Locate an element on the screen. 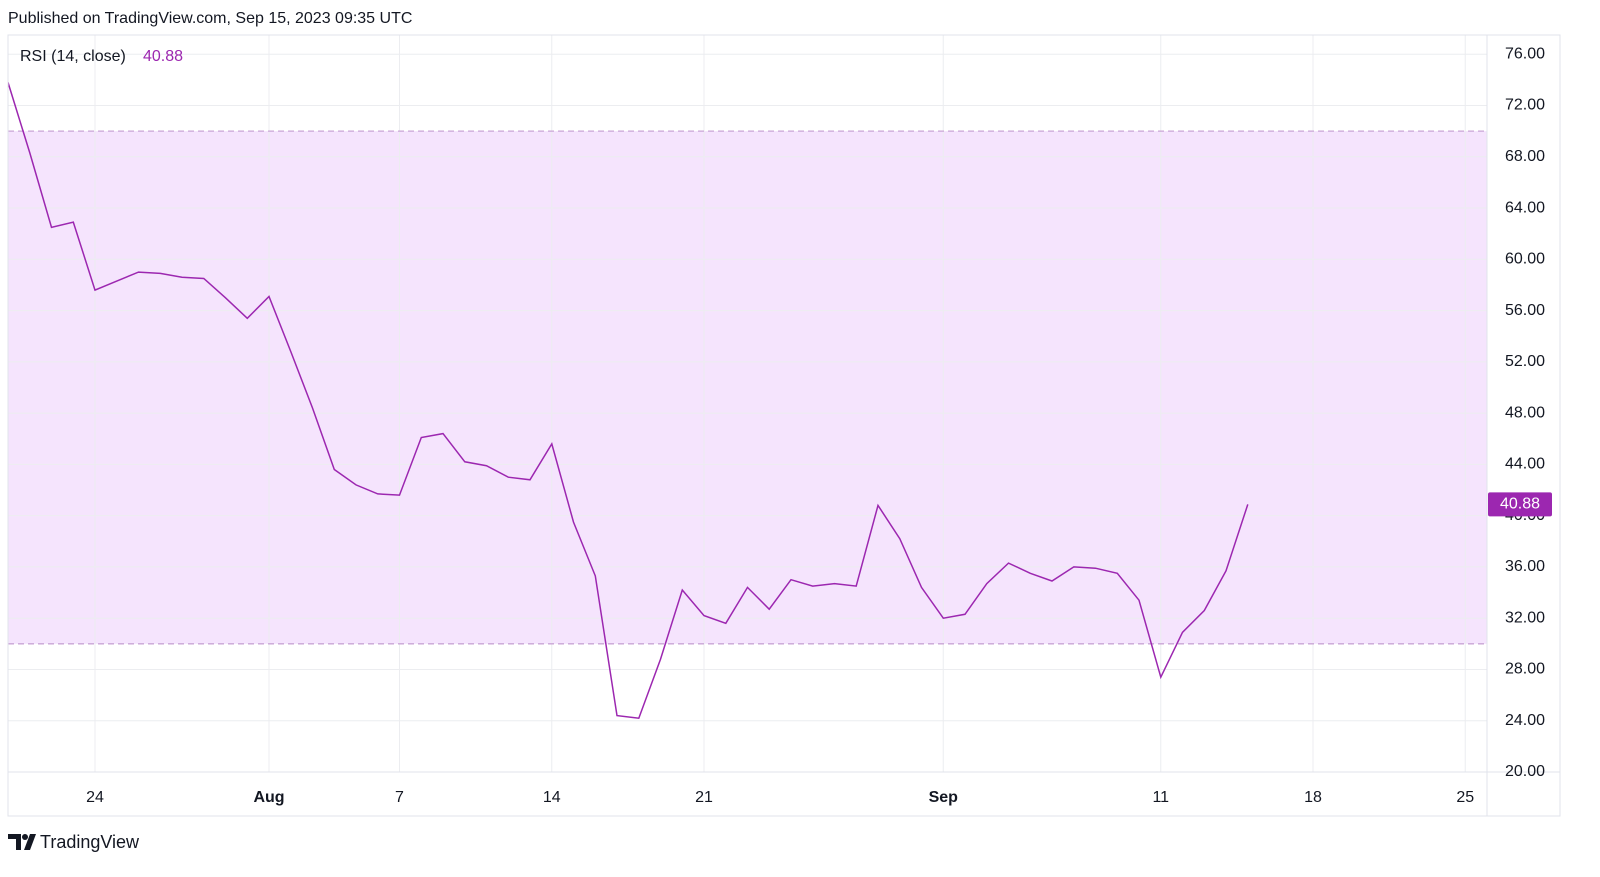 This screenshot has width=1600, height=877. y-tick-label: 28.00 is located at coordinates (1525, 669).